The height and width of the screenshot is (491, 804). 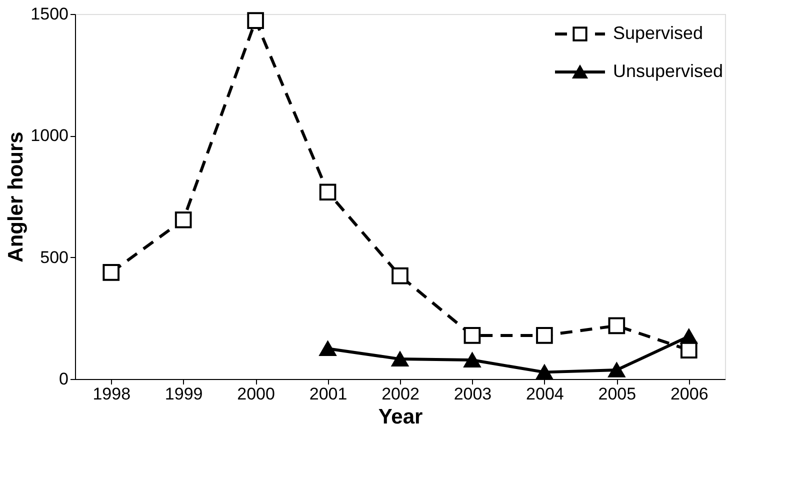 What do you see at coordinates (328, 394) in the screenshot?
I see `x-tick-label: 2001` at bounding box center [328, 394].